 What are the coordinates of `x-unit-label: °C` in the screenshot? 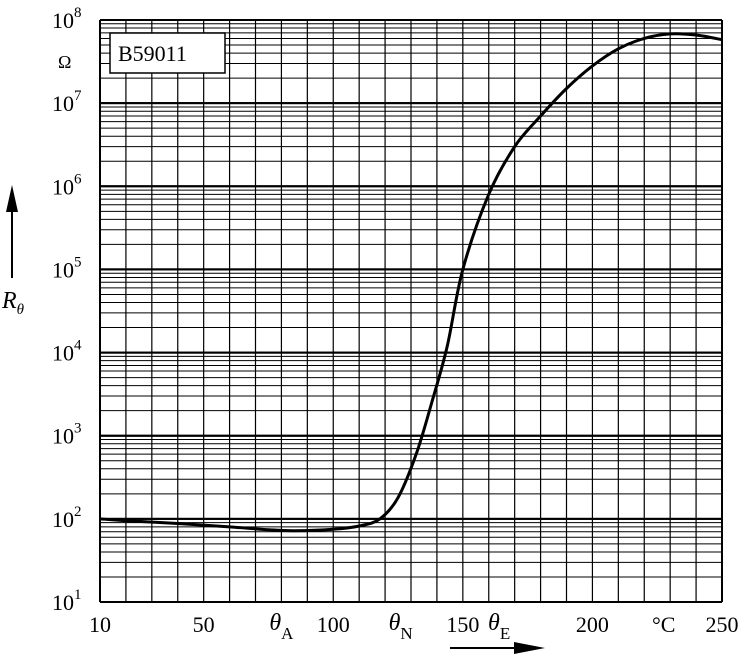 It's located at (663, 624).